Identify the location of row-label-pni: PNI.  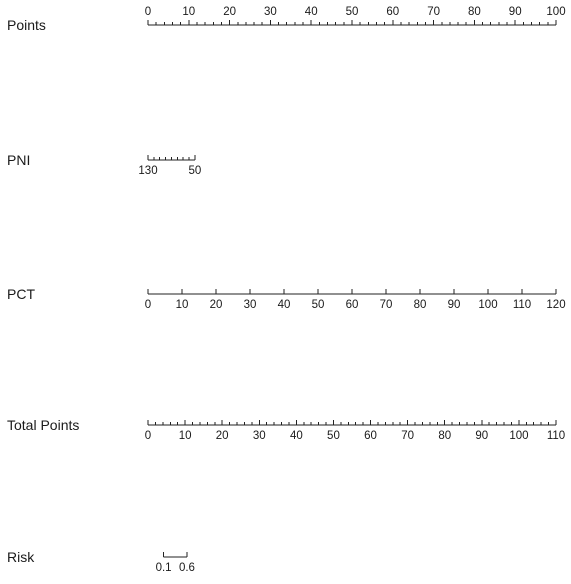
(18, 160).